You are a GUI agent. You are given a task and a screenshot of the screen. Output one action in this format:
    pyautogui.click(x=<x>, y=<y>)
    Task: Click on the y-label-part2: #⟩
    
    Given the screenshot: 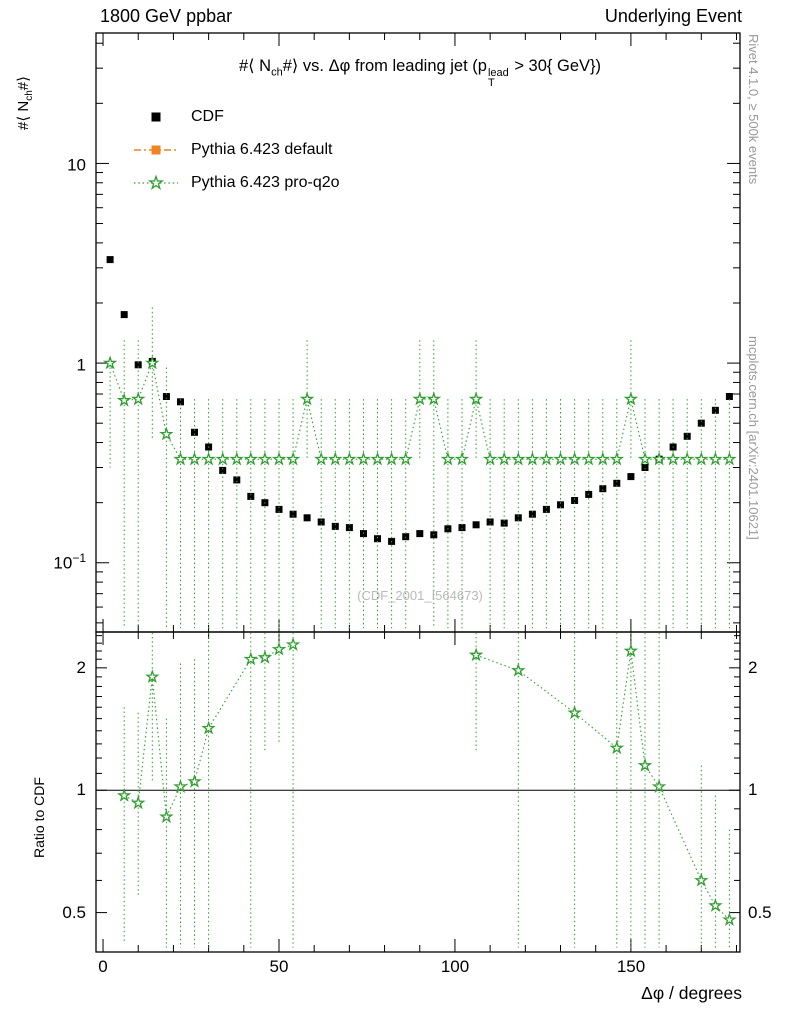 What is the action you would take?
    pyautogui.click(x=23, y=83)
    